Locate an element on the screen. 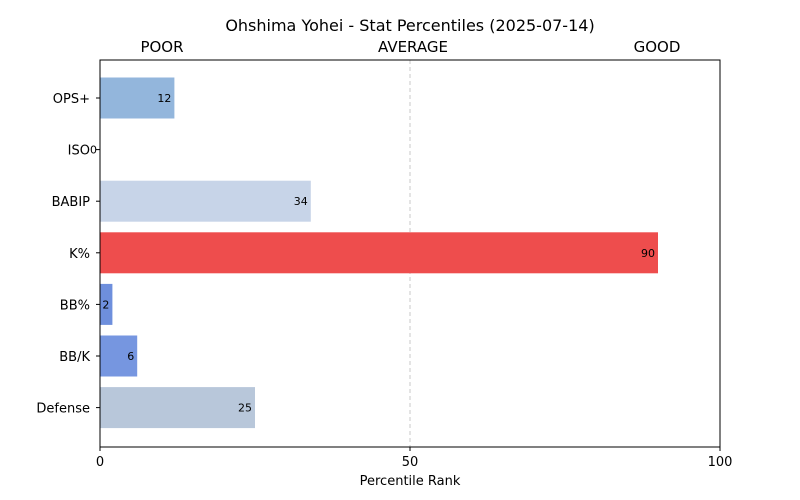 The width and height of the screenshot is (800, 500). y-tick-label: OPS+ is located at coordinates (71, 99).